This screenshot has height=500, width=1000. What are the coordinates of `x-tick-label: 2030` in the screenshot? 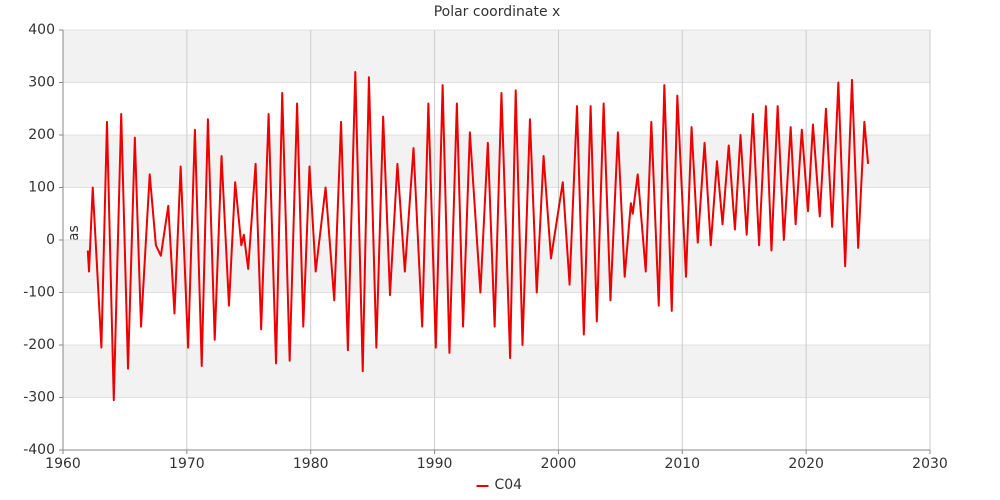 It's located at (930, 464).